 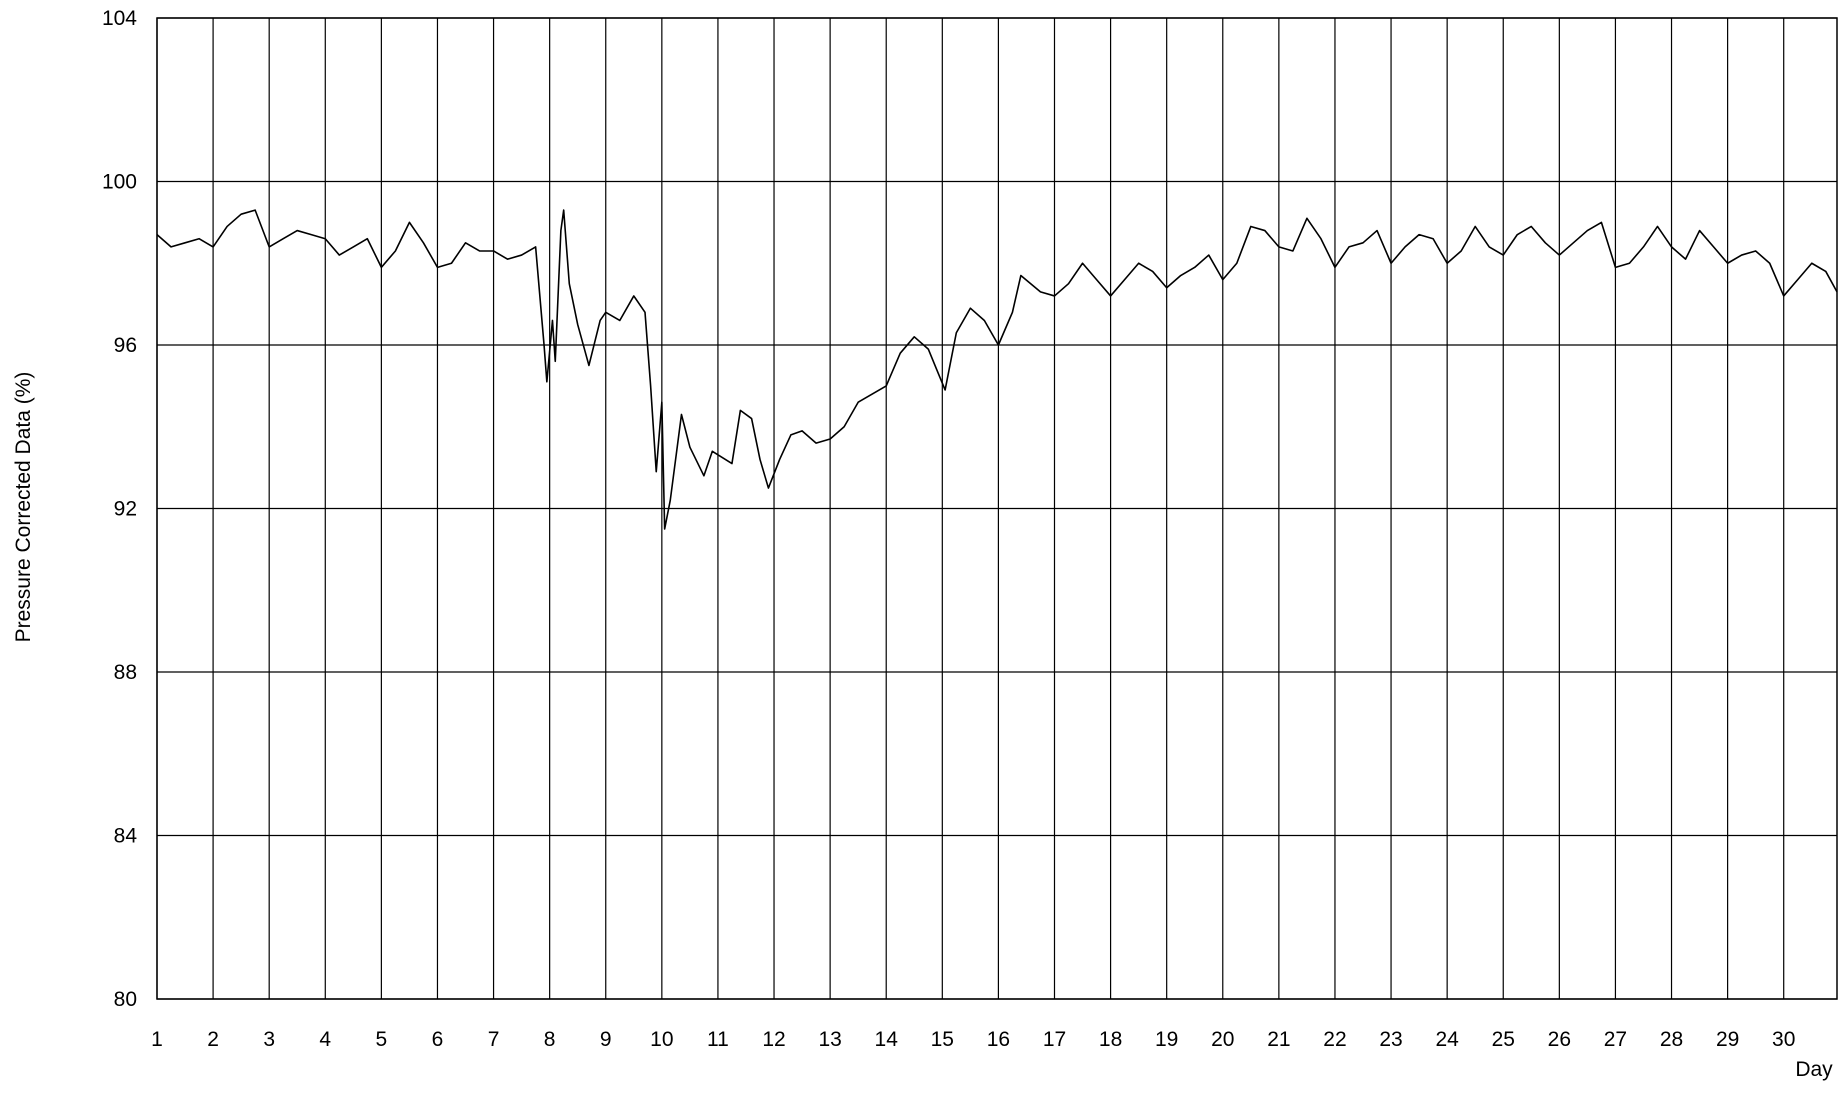 I want to click on x-tick-label: 29, so click(x=1727, y=1039).